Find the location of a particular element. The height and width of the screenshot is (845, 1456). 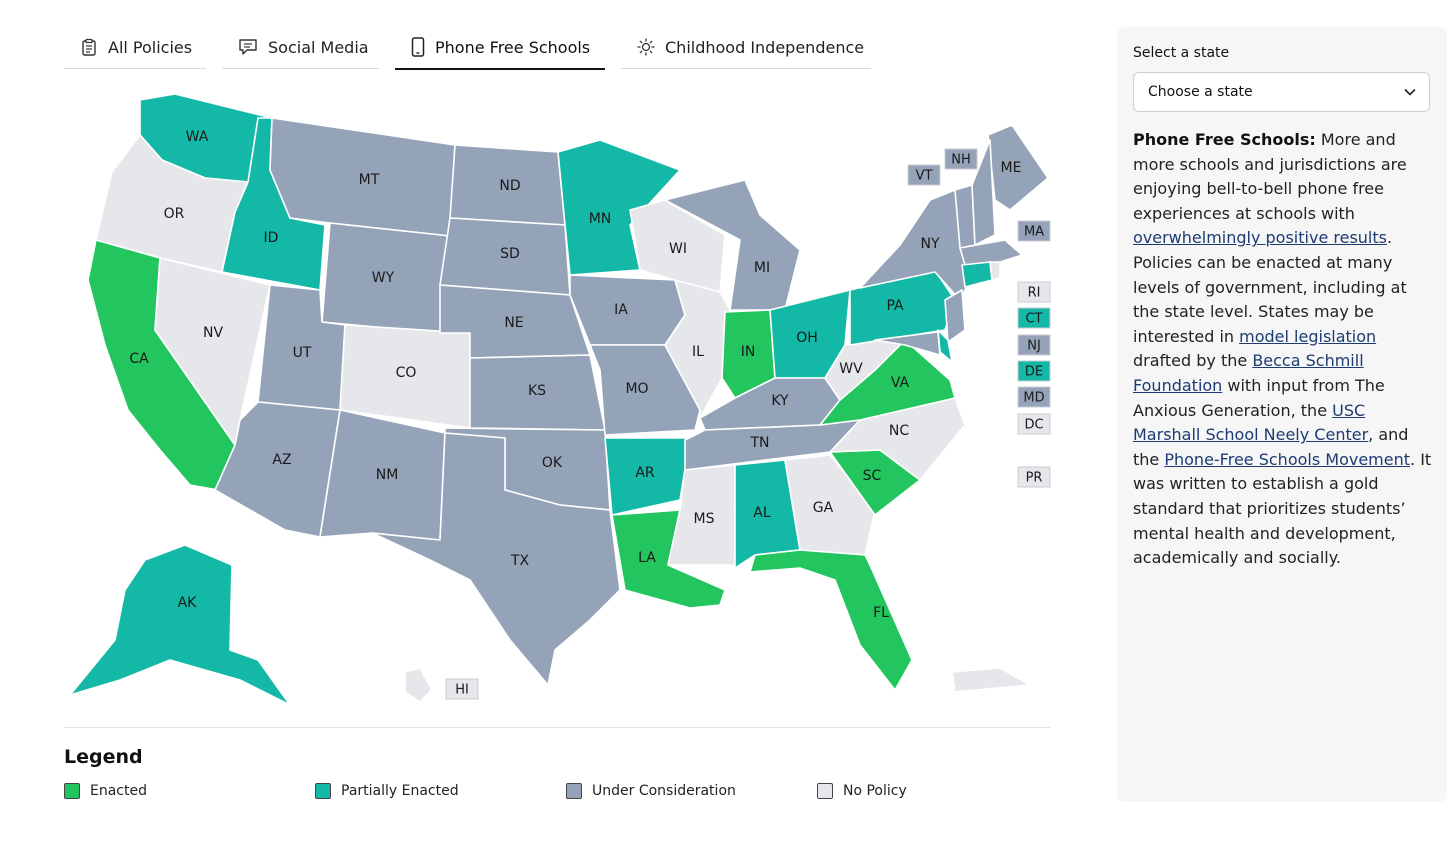

state-FL is located at coordinates (831, 620).